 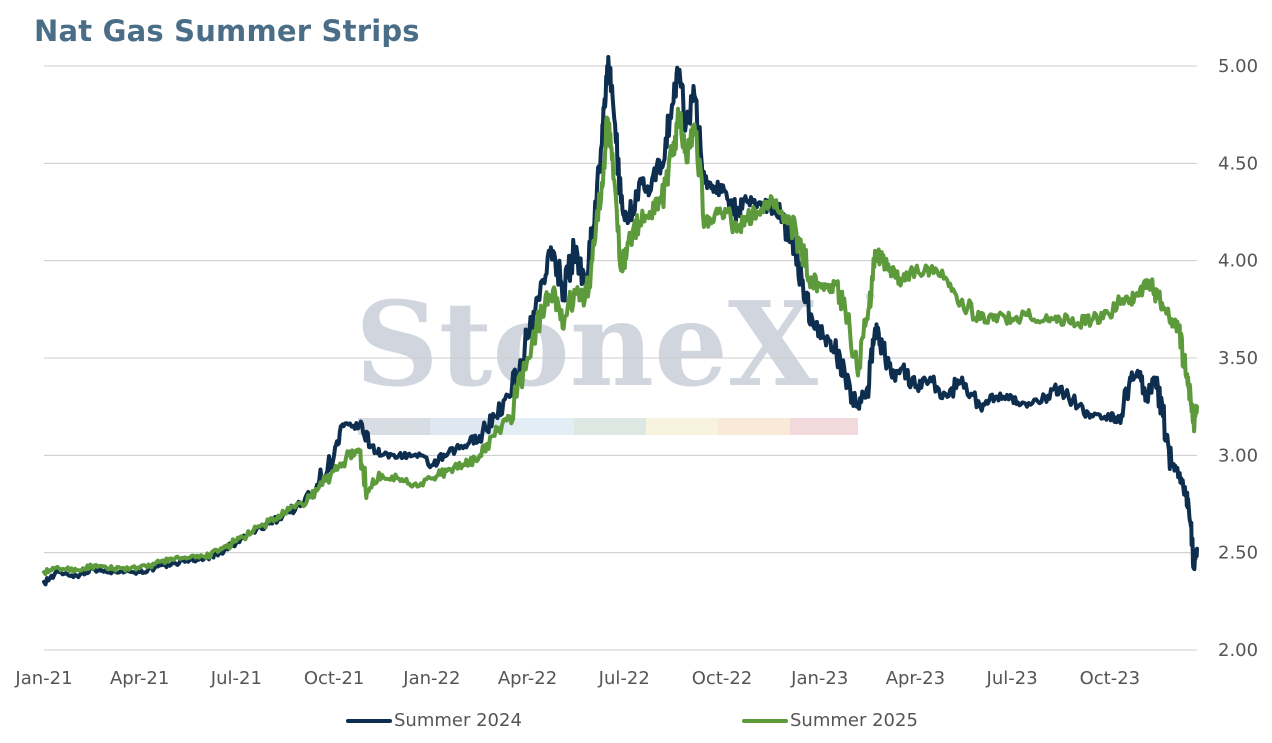 What do you see at coordinates (722, 678) in the screenshot?
I see `x-tick-label: Oct-22` at bounding box center [722, 678].